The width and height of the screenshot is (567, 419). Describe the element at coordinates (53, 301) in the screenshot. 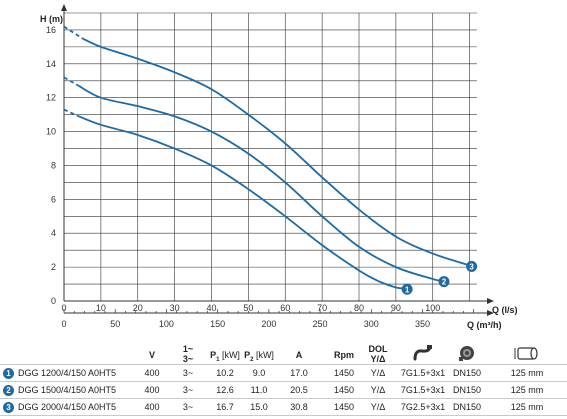

I see `y-tick-label: 0` at that location.